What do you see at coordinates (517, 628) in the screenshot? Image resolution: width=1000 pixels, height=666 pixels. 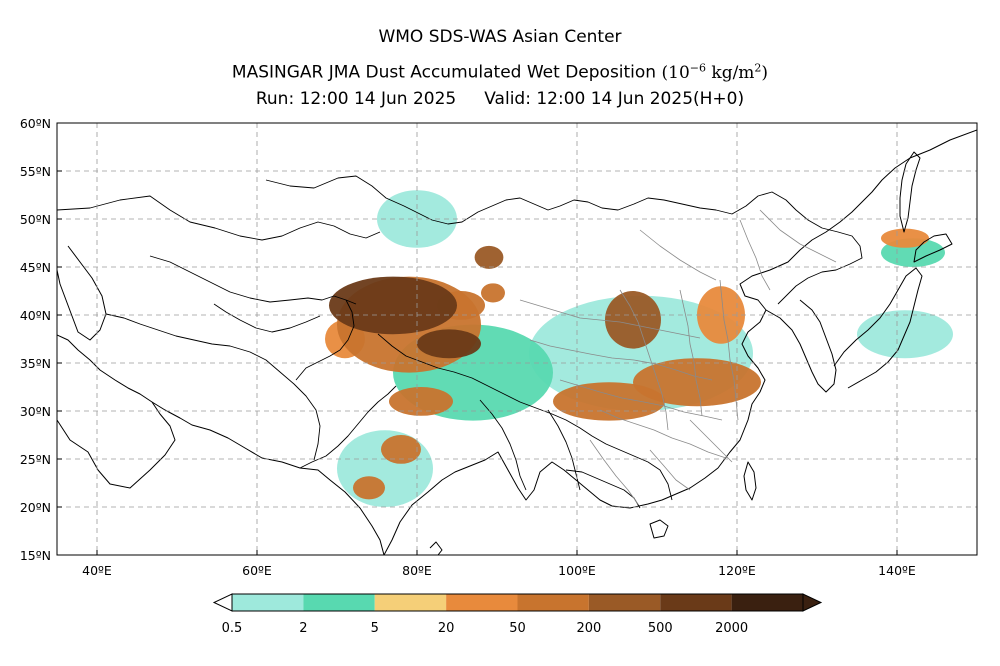 I see `colorbar-level-label: 50` at bounding box center [517, 628].